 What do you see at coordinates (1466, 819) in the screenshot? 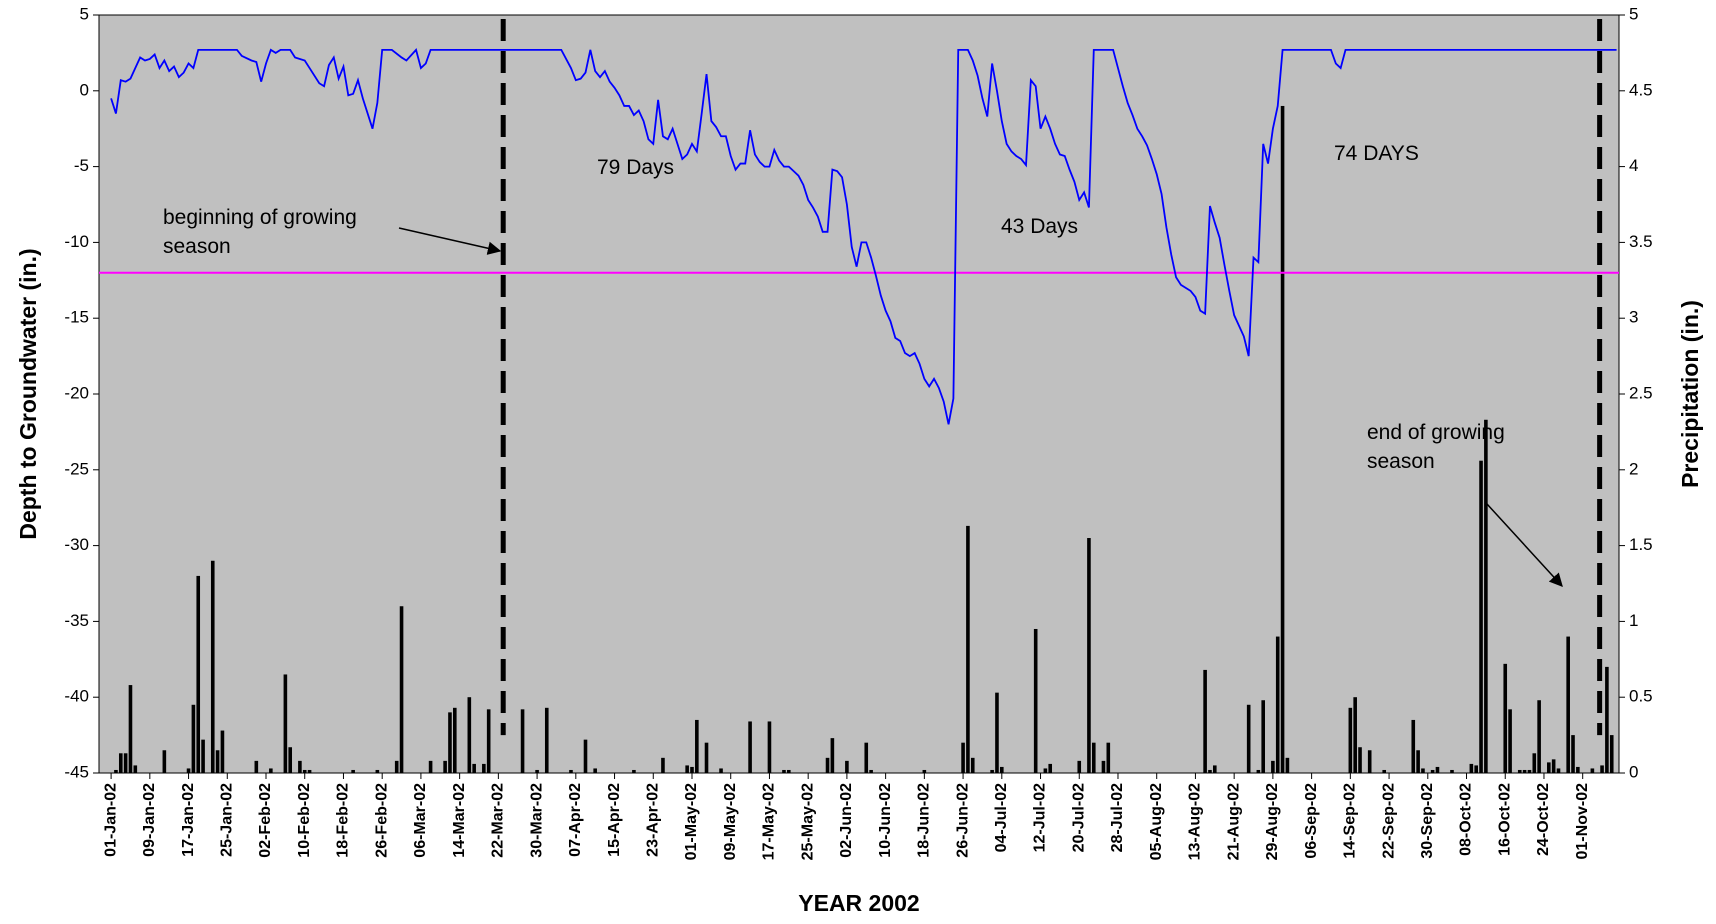
I see `x-tick-label: 08-Oct-02` at bounding box center [1466, 819].